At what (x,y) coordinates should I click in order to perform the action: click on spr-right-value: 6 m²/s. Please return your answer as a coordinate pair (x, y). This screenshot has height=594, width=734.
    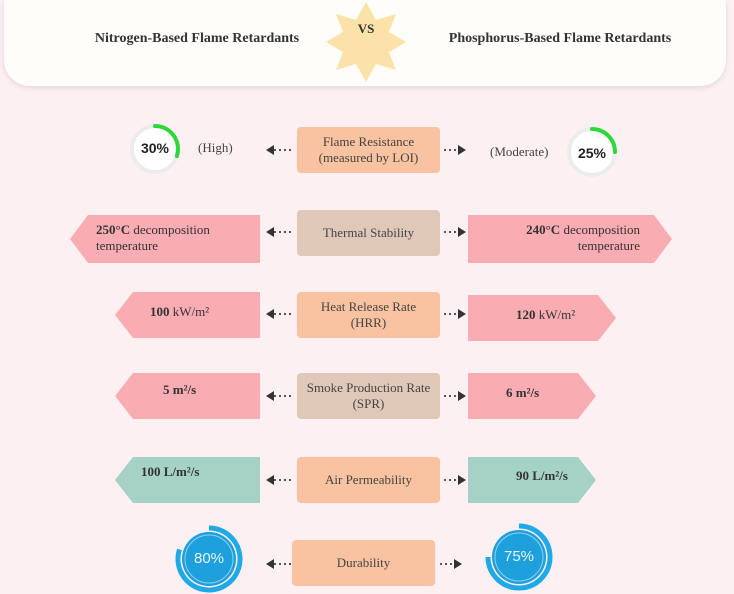
    Looking at the image, I should click on (523, 392).